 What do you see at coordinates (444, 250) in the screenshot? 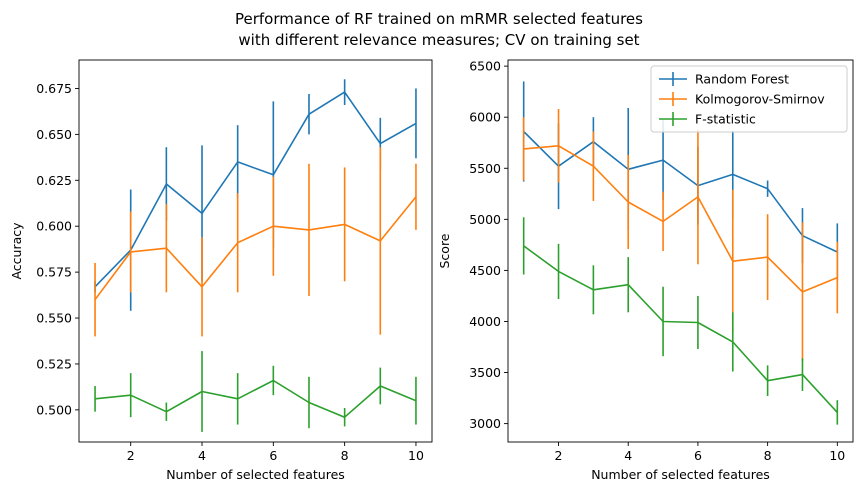
I see `y-axis-label: Score` at bounding box center [444, 250].